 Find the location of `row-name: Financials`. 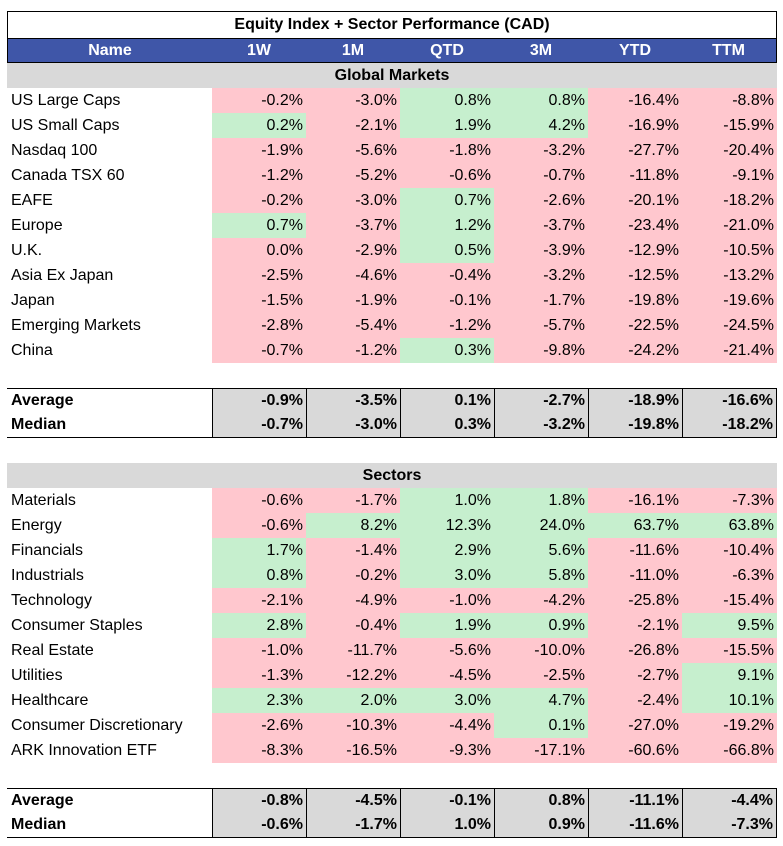

row-name: Financials is located at coordinates (47, 550).